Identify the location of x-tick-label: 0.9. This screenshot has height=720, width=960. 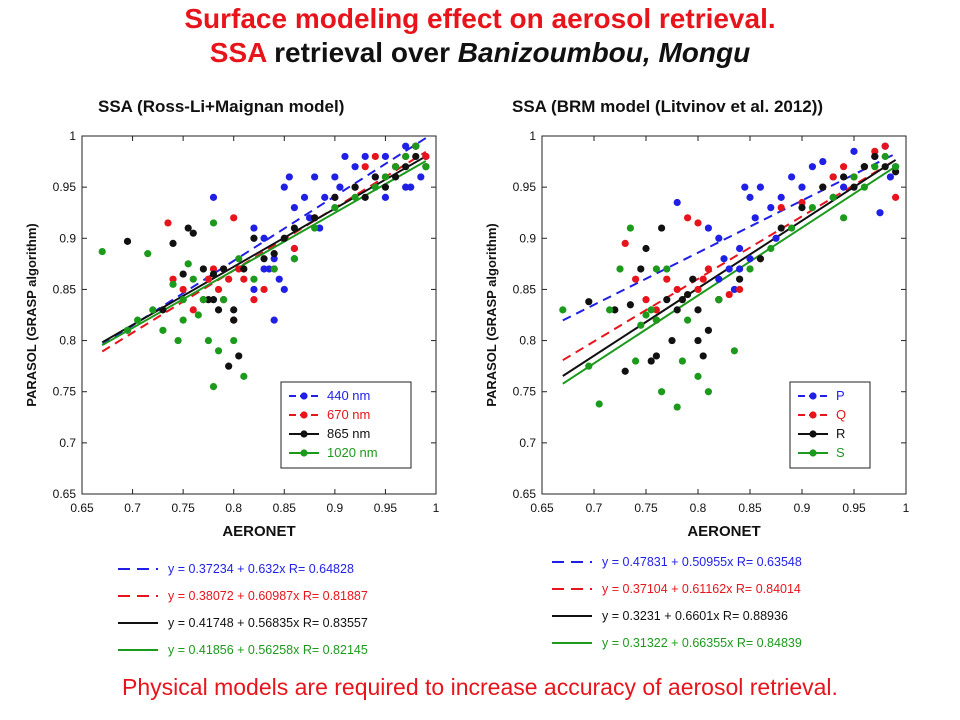
(802, 508).